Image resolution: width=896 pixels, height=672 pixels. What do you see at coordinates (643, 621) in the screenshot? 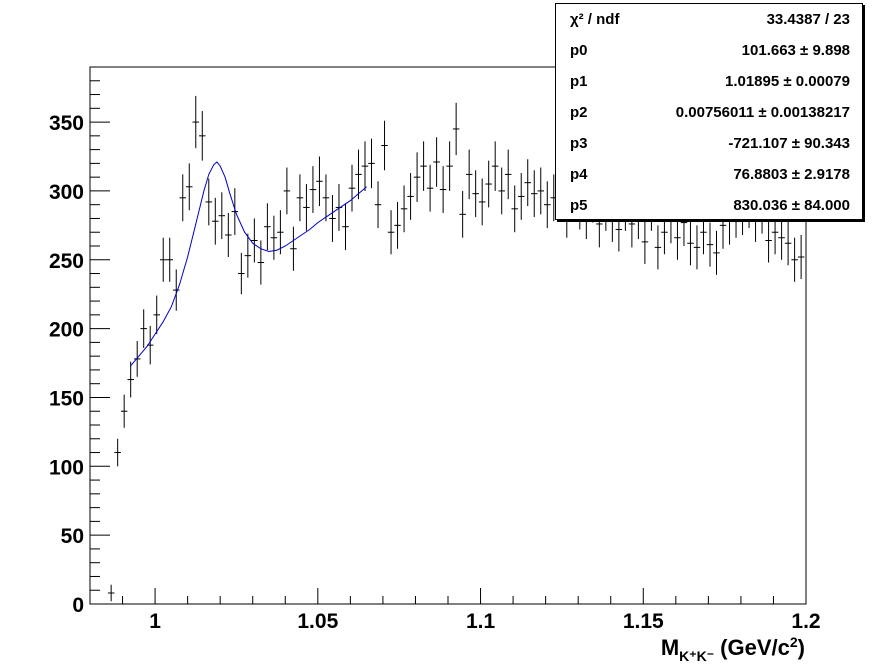
I see `x-tick-label: 1.15` at bounding box center [643, 621].